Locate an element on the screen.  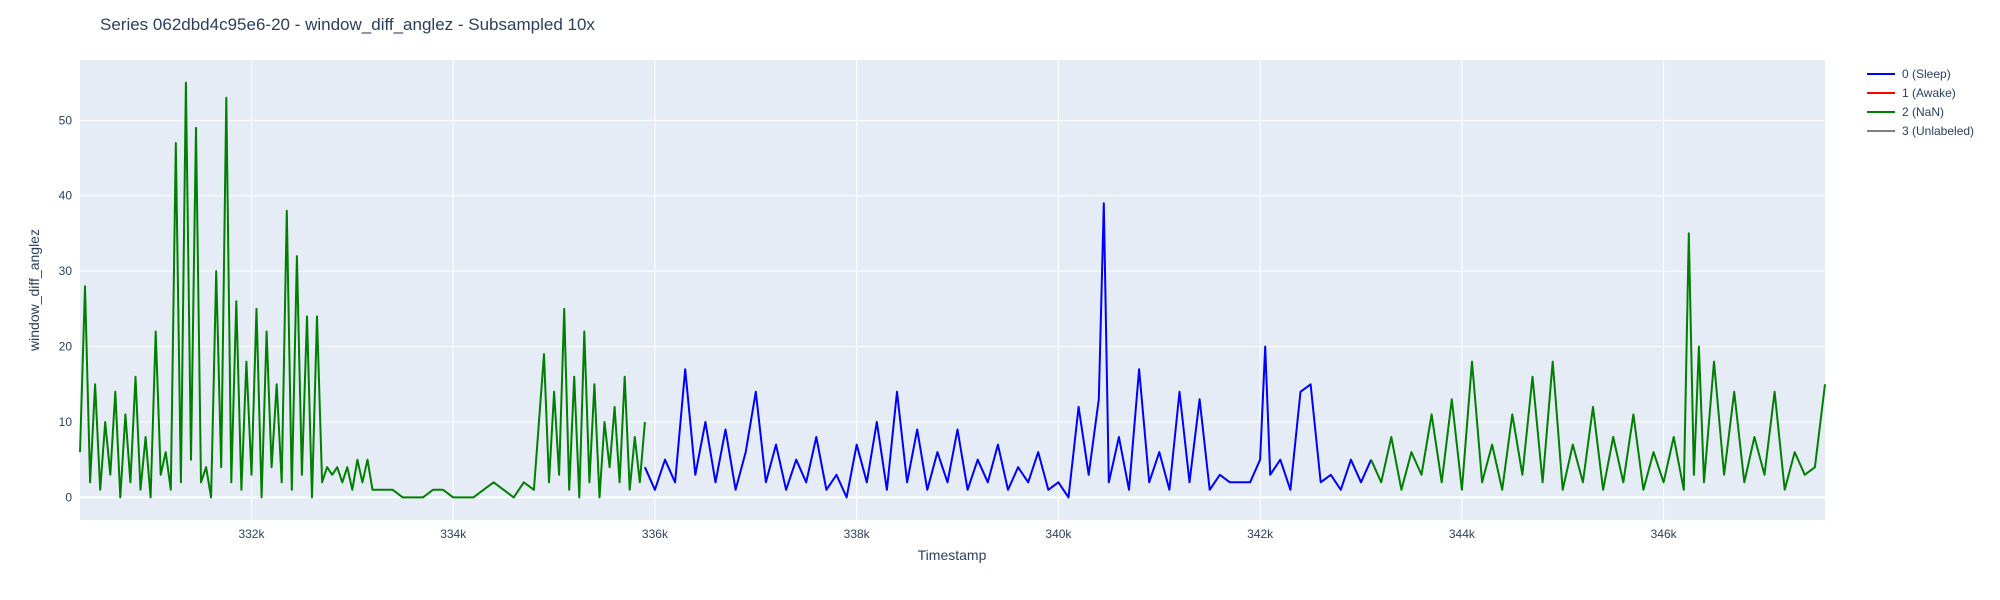
y-axis-ticks: 0 10 20 30 40 50 is located at coordinates (66, 308).